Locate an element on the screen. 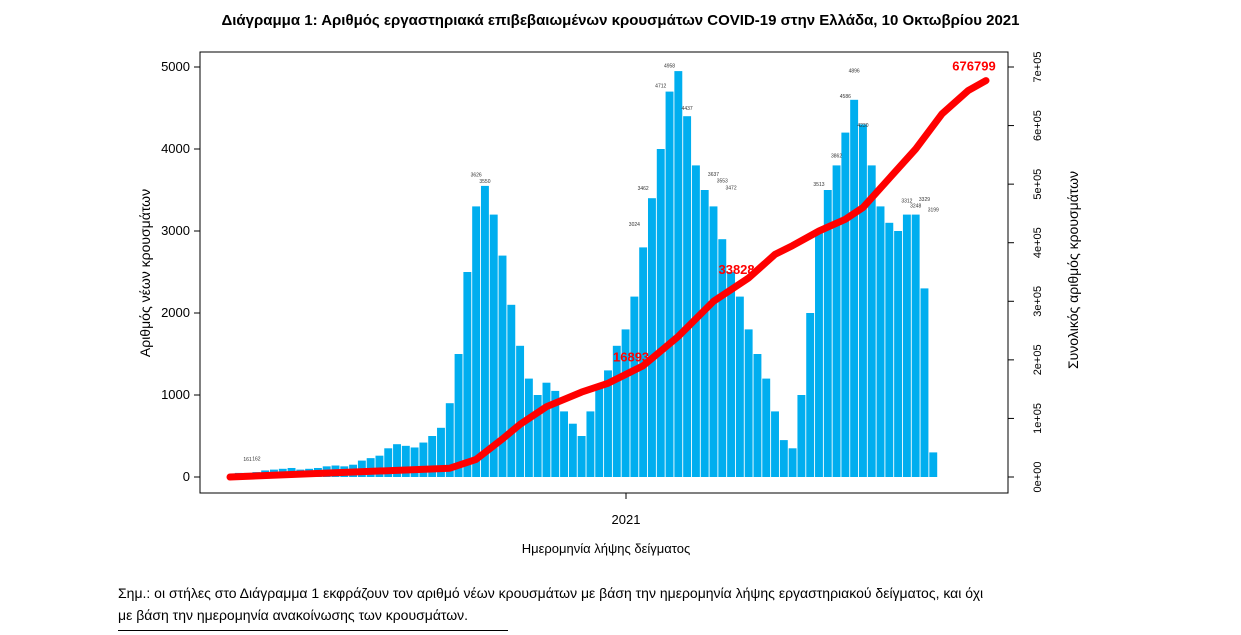 This screenshot has width=1241, height=635. bar-value-label: 4586 is located at coordinates (845, 97).